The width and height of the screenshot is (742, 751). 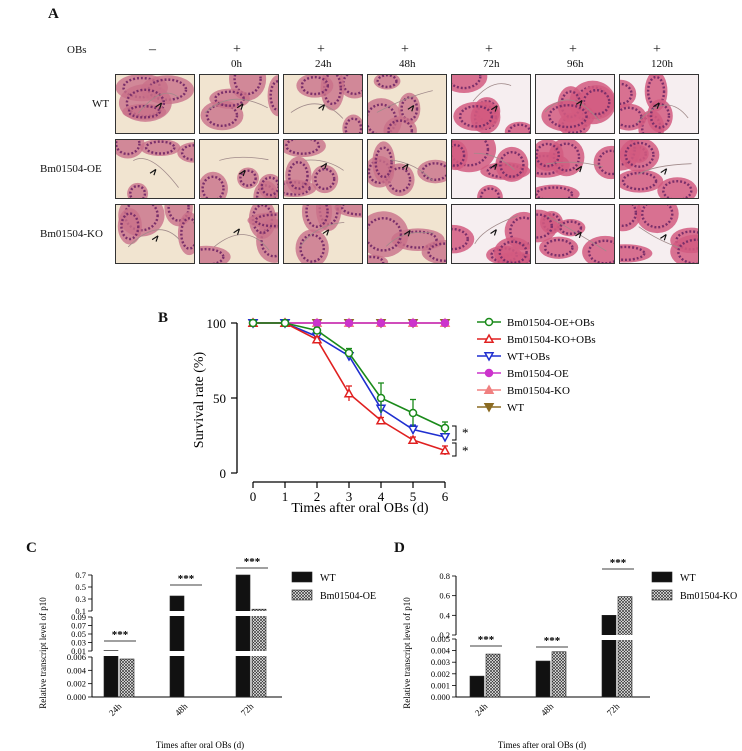 What do you see at coordinates (445, 496) in the screenshot?
I see `x-tick-label: 6` at bounding box center [445, 496].